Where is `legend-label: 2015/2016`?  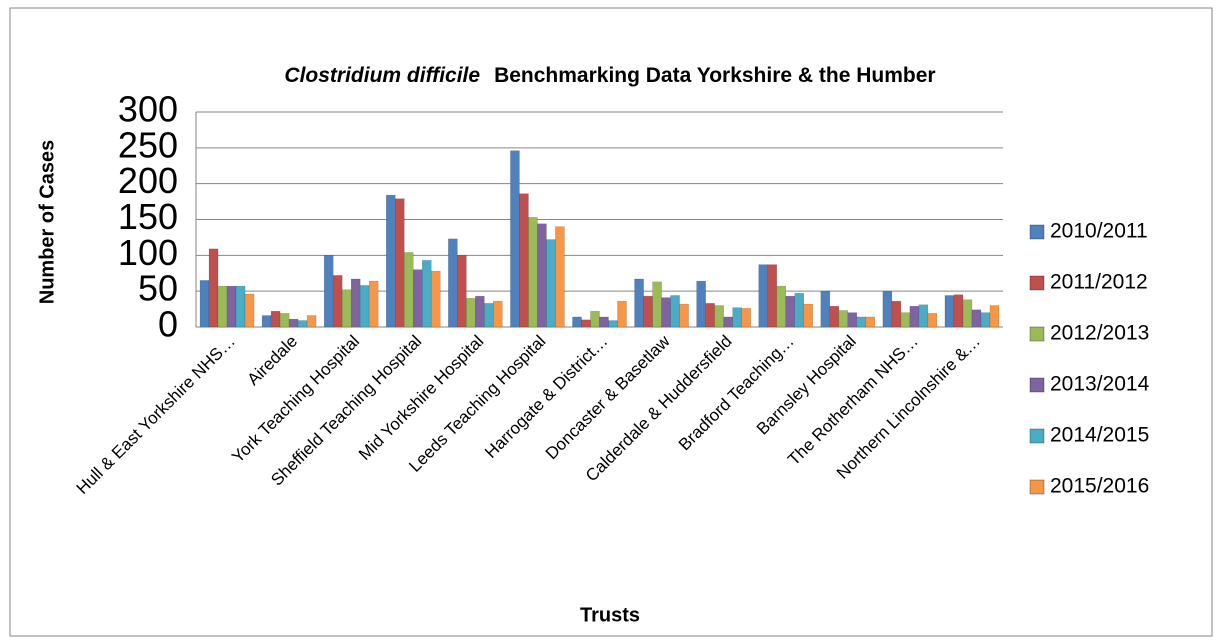 legend-label: 2015/2016 is located at coordinates (1099, 486).